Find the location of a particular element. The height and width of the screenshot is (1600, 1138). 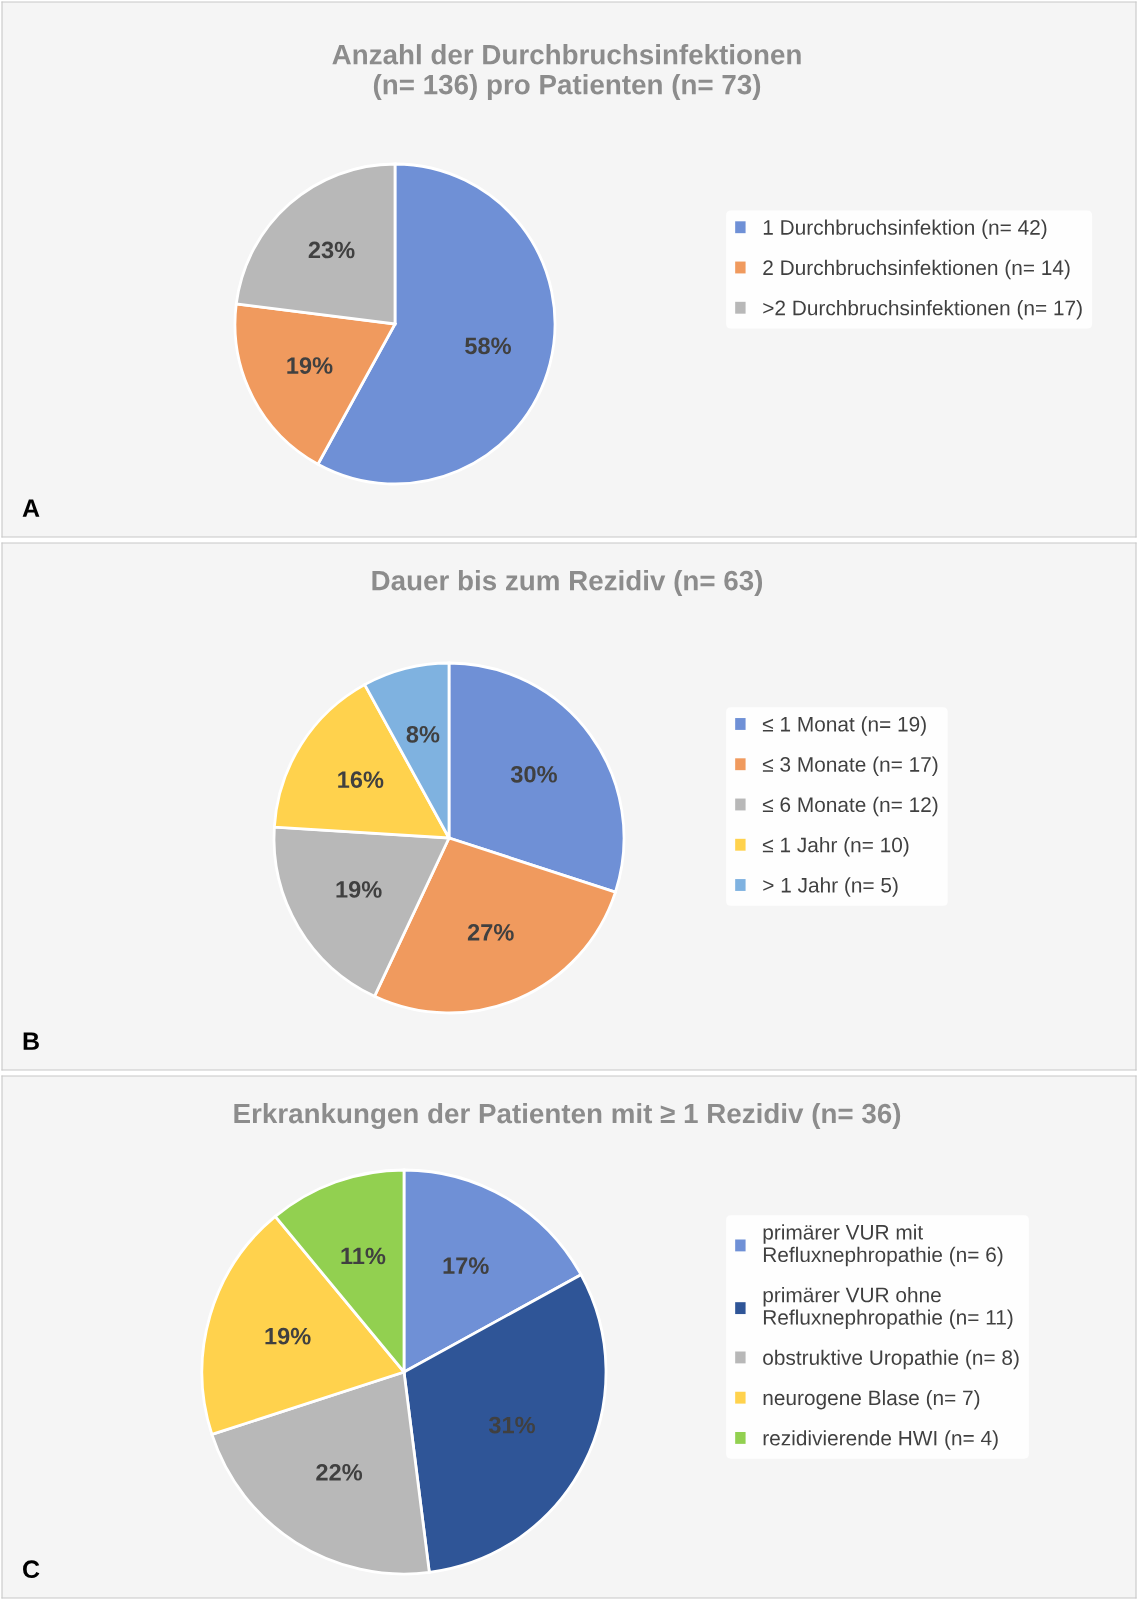

text: C is located at coordinates (31, 1569).